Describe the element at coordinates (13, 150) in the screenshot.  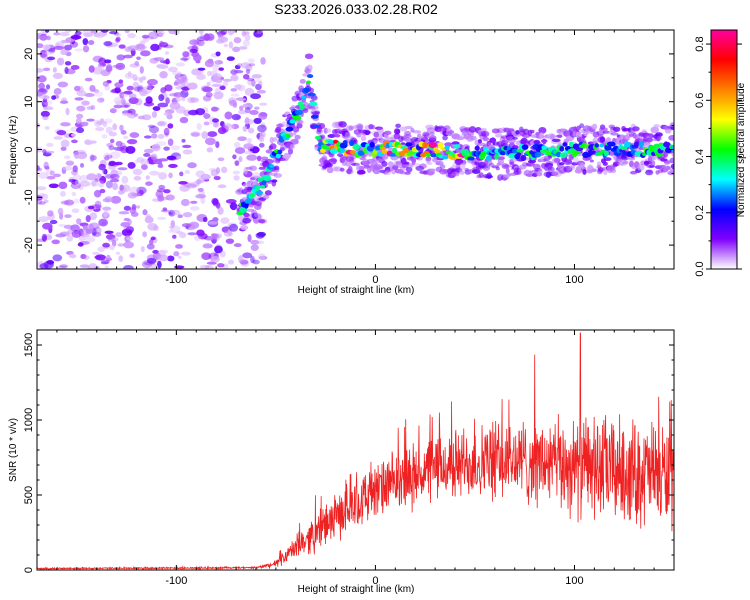
I see `spectrogram-ylabel: Frequency (Hz)` at that location.